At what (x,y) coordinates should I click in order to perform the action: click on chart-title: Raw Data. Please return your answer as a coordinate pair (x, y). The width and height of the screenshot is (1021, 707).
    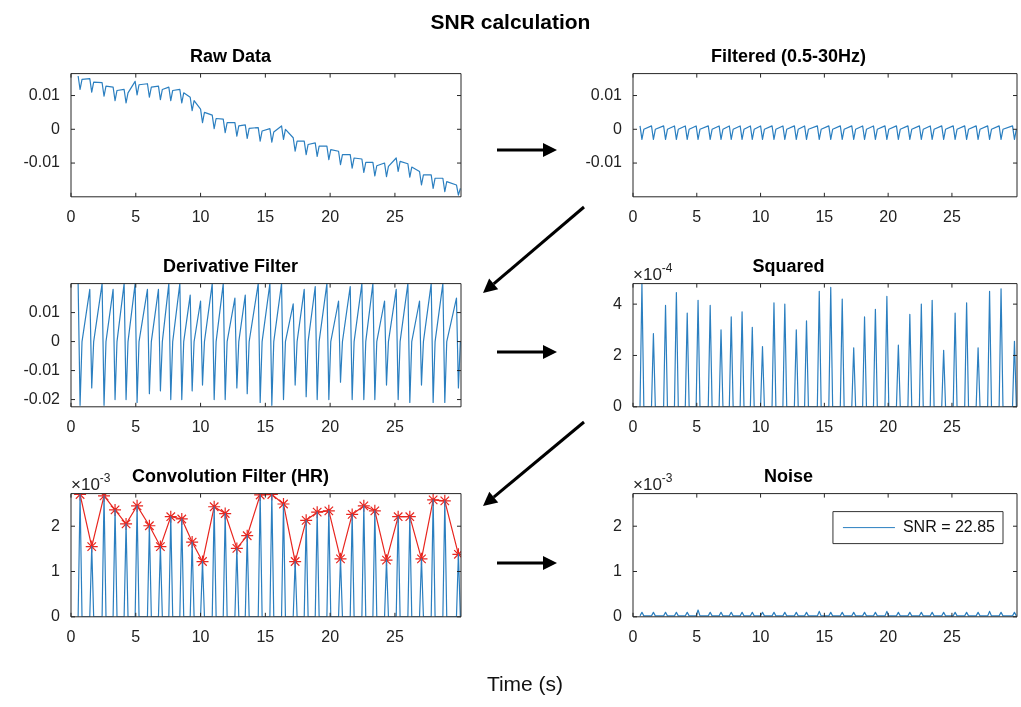
    Looking at the image, I should click on (230, 55).